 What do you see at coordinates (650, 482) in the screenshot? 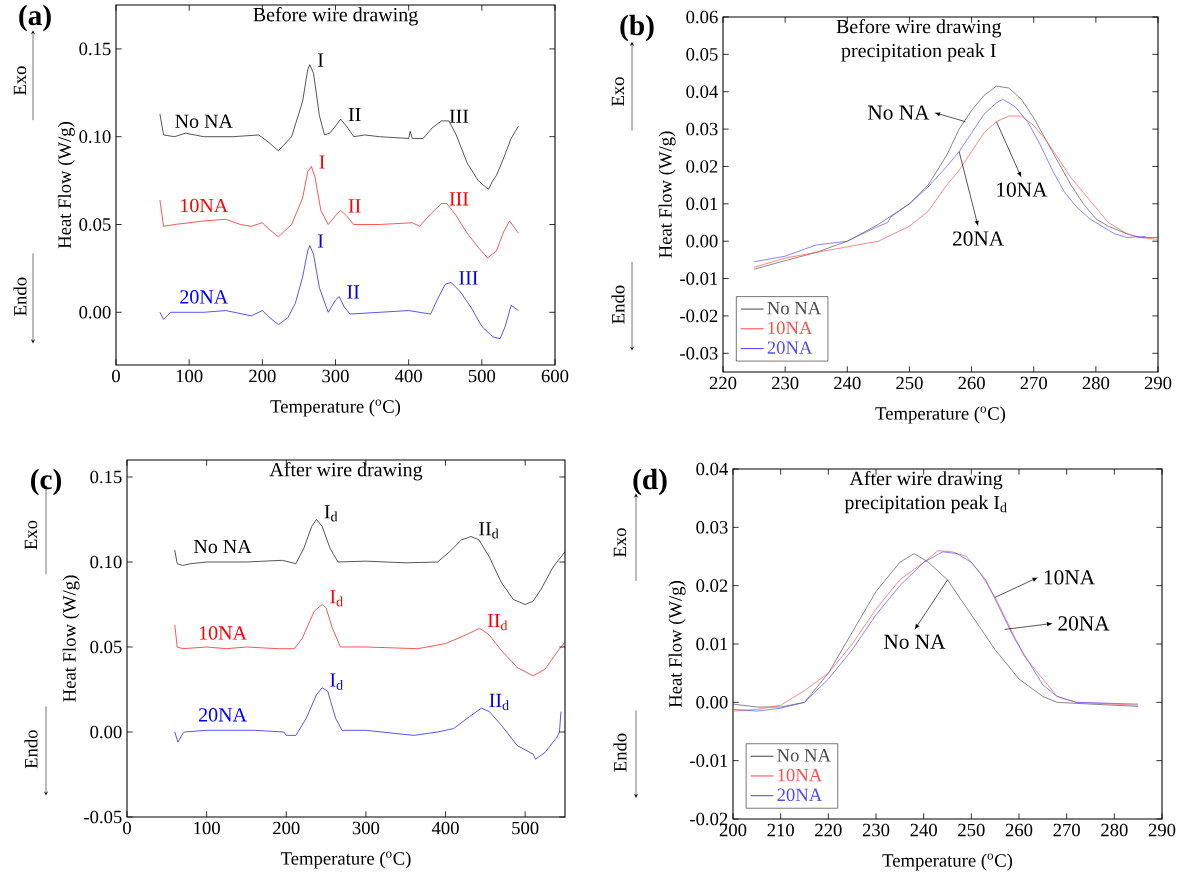
I see `text: (d)` at bounding box center [650, 482].